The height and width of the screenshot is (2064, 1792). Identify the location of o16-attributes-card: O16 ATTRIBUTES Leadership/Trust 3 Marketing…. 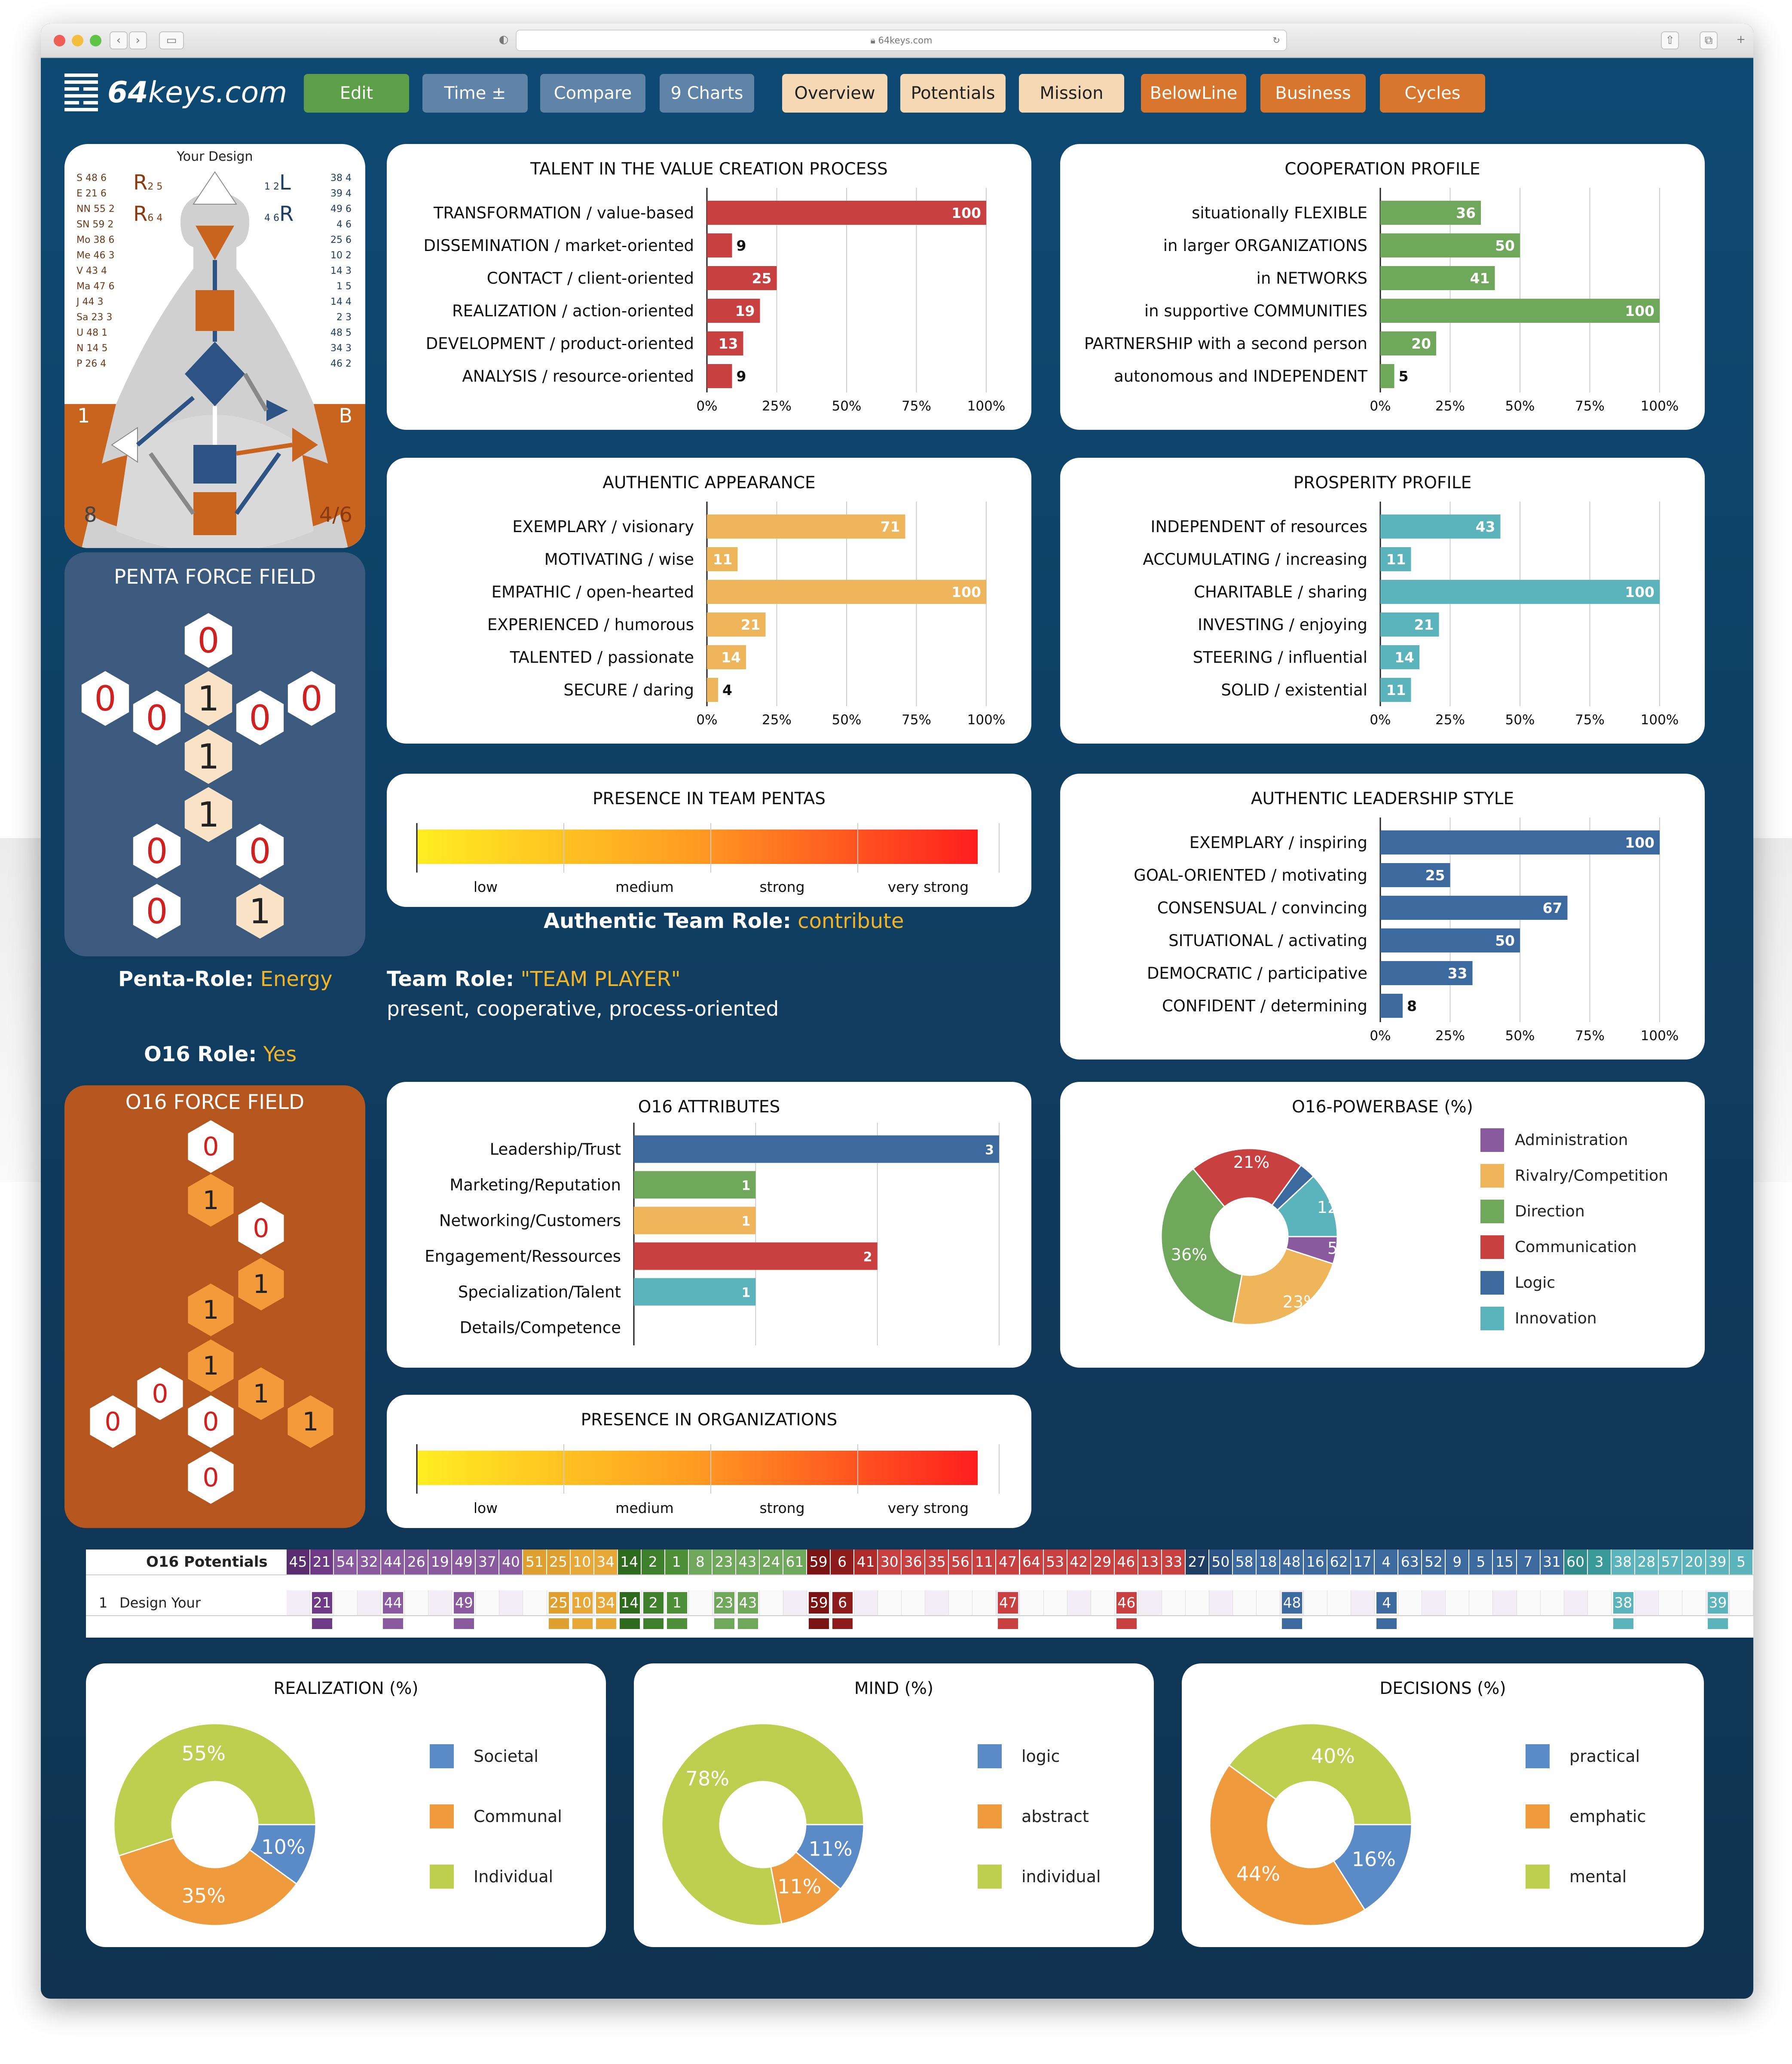
(709, 1225).